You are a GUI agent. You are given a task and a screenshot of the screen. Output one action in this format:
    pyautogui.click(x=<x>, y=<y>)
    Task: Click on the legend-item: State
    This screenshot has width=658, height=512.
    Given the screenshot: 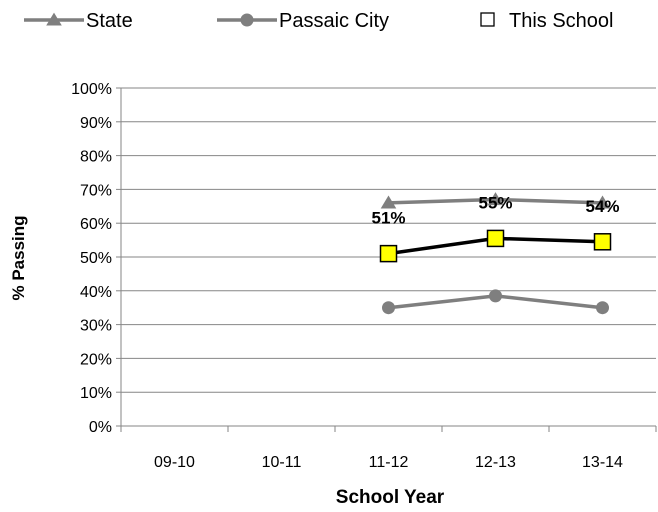 What is the action you would take?
    pyautogui.click(x=78, y=21)
    